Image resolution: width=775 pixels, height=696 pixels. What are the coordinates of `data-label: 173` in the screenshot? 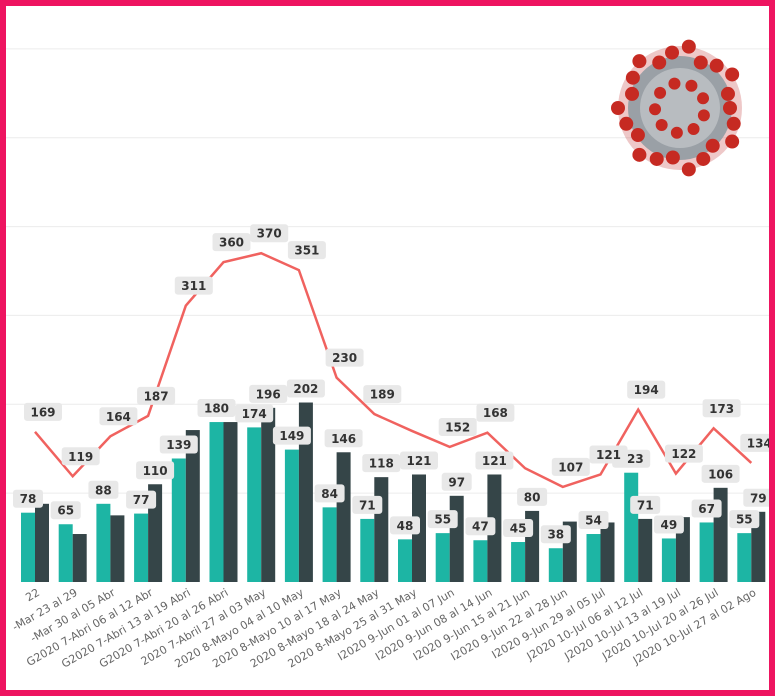 It's located at (721, 409).